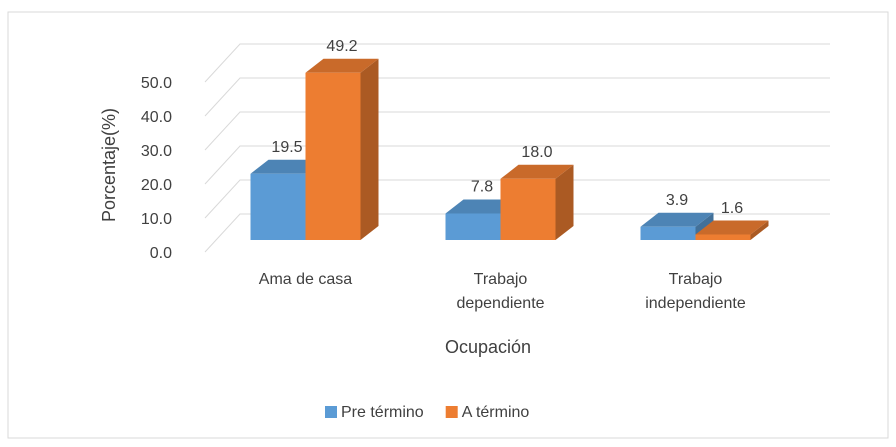  I want to click on legend-label: Pre término, so click(382, 412).